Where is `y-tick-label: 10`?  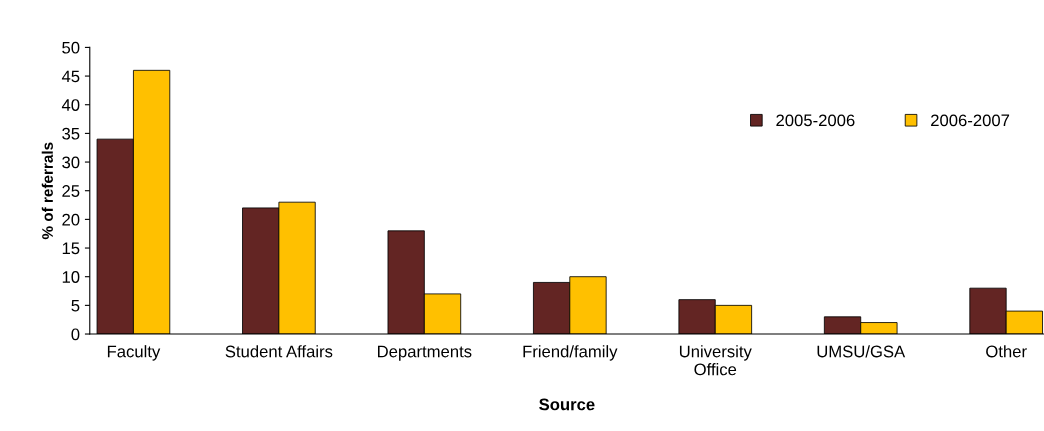 y-tick-label: 10 is located at coordinates (71, 277).